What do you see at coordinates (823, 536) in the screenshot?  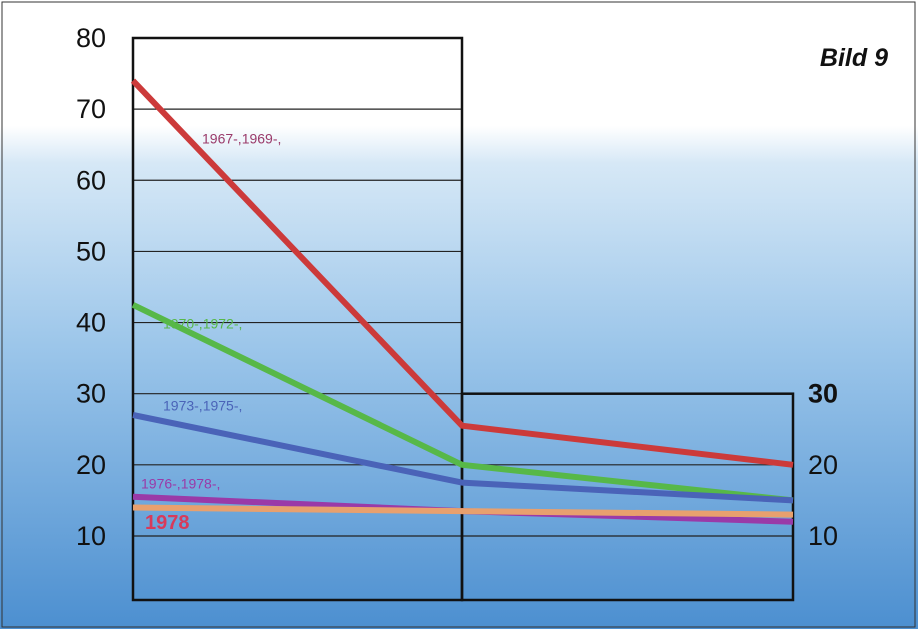 I see `right-tick-label: 10` at bounding box center [823, 536].